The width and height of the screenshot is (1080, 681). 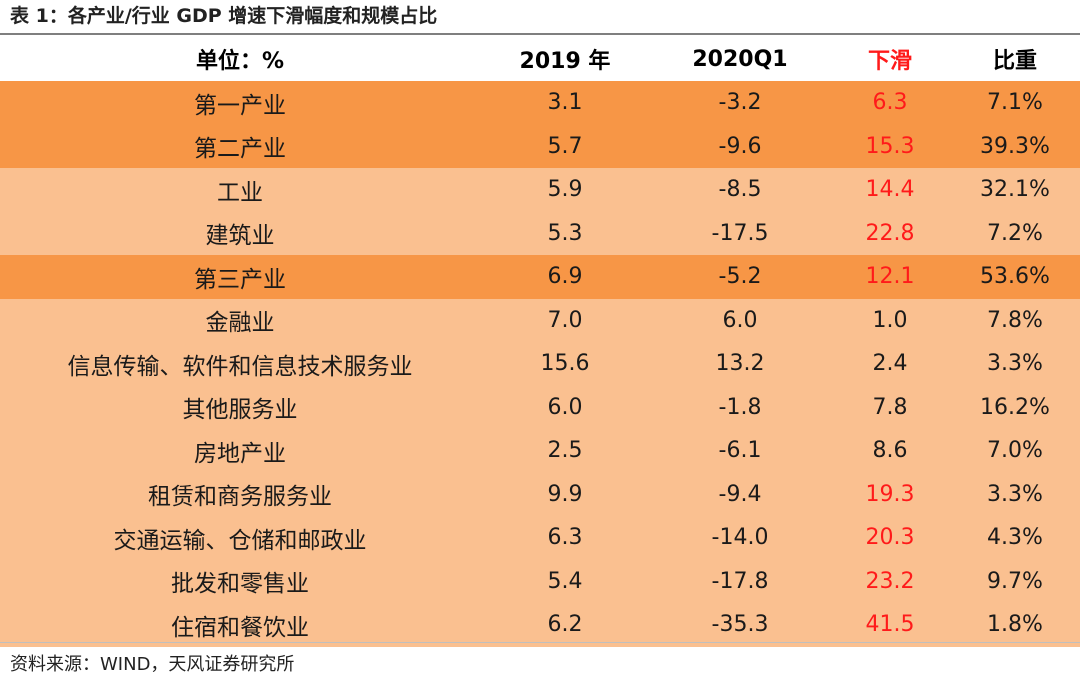 I want to click on header-decline: 下滑, so click(x=889, y=61).